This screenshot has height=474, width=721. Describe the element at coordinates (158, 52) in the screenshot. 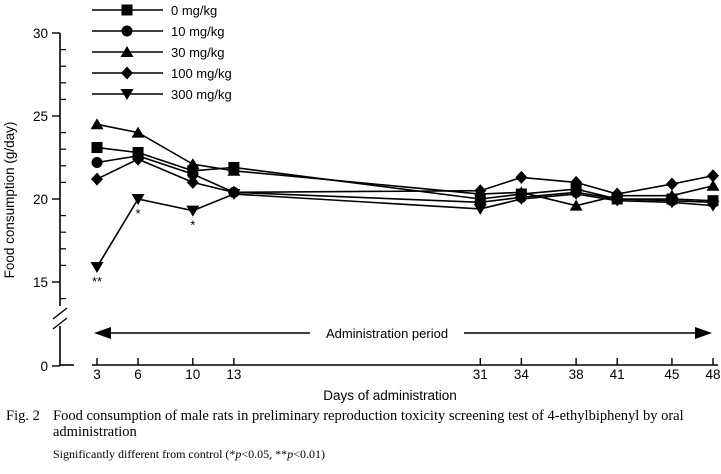

I see `legend-item: 30 mg/kg` at that location.